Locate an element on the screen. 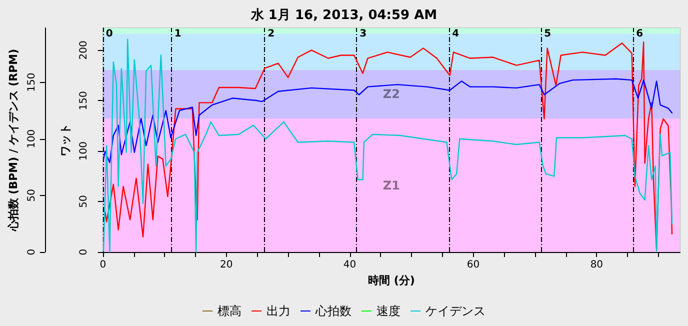 Image resolution: width=688 pixels, height=326 pixels. band-label: Z1 is located at coordinates (391, 185).